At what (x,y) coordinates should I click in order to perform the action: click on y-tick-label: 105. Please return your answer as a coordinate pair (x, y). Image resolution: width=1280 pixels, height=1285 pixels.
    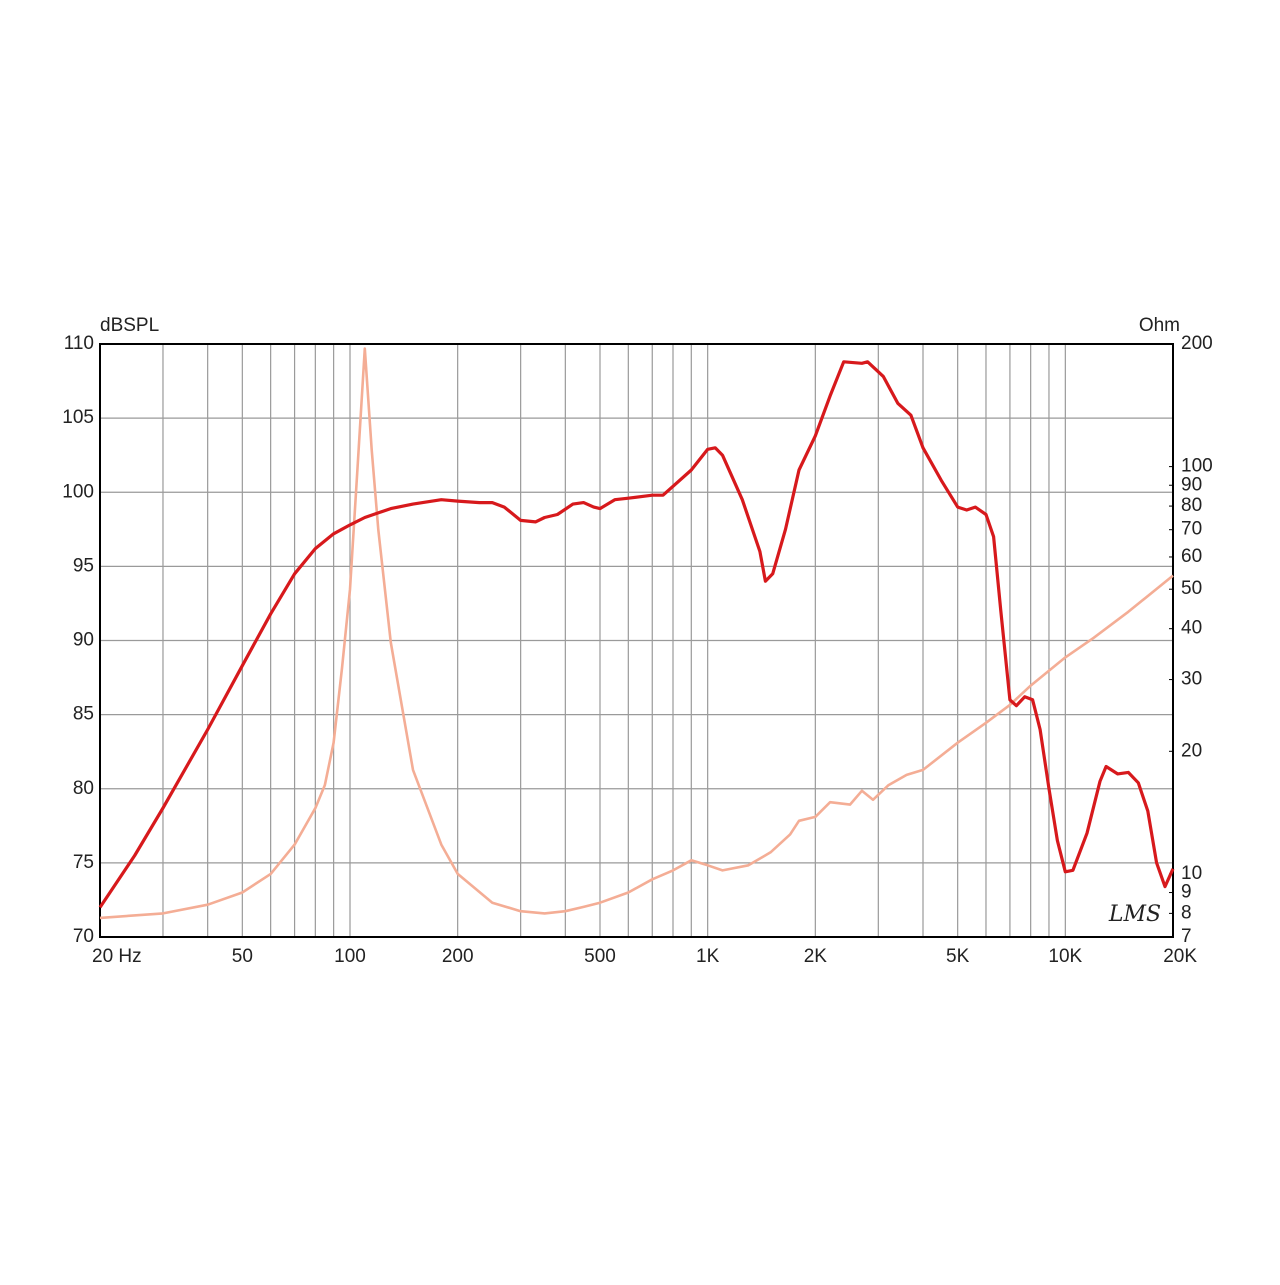
    Looking at the image, I should click on (78, 417).